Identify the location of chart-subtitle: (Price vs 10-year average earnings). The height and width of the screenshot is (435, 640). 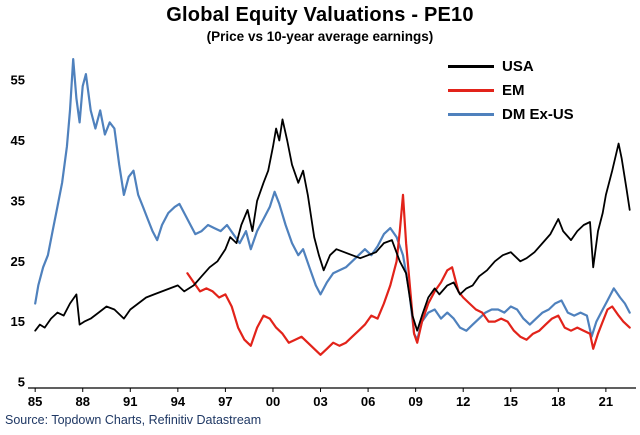
(320, 36).